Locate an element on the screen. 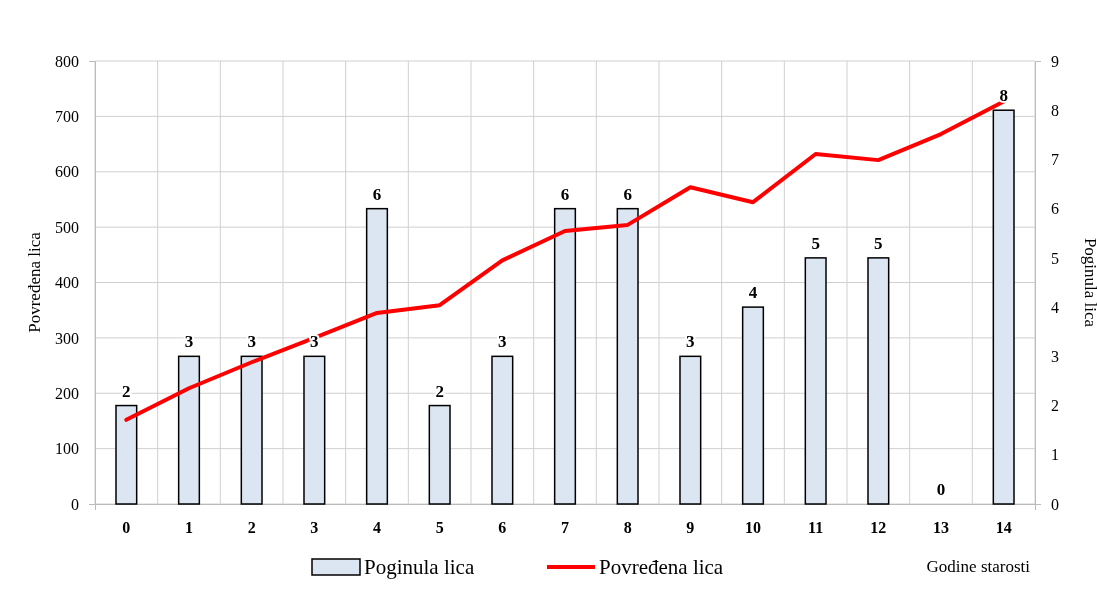  y-tick-label: 300 is located at coordinates (67, 338).